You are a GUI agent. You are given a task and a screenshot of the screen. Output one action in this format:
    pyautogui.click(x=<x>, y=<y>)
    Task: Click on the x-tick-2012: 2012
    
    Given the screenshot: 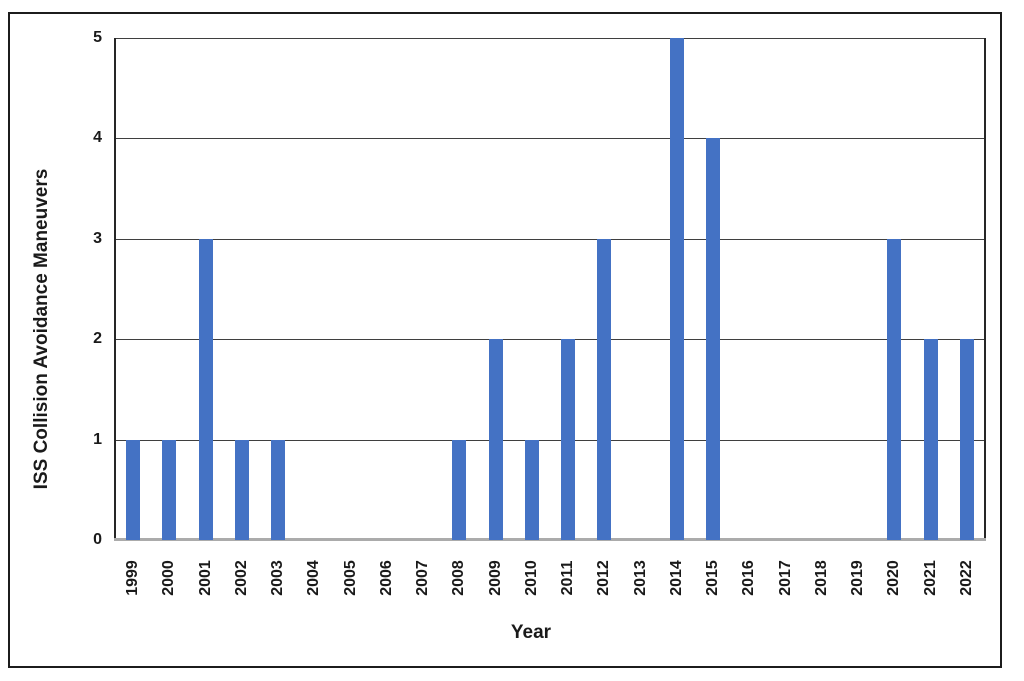 What is the action you would take?
    pyautogui.click(x=603, y=578)
    